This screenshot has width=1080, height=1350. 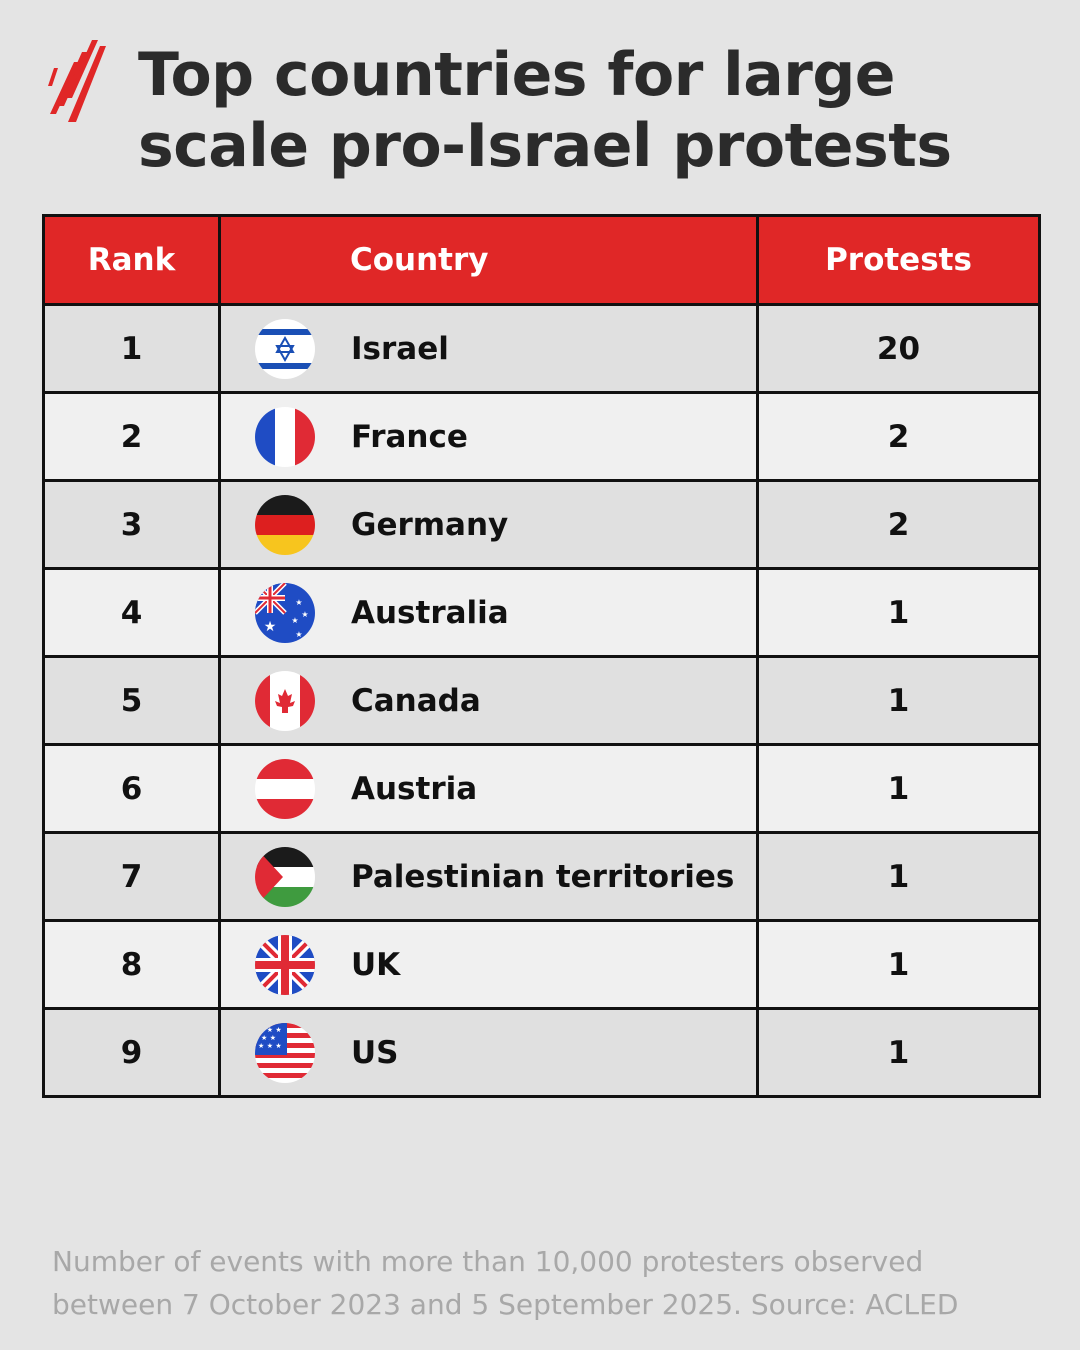 I want to click on country-cell: ★ ★ ★ ★ ★ Australia, so click(x=488, y=612).